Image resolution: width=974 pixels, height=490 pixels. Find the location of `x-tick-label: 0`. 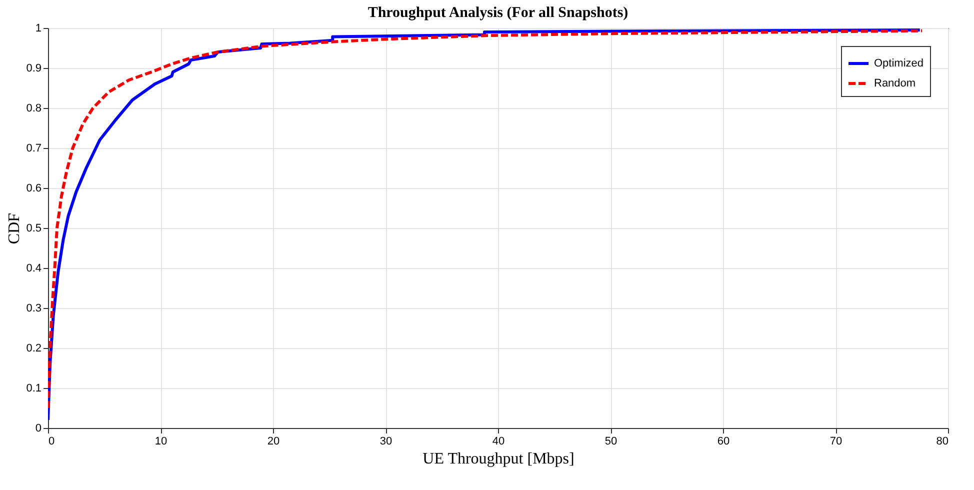

x-tick-label: 0 is located at coordinates (51, 442).